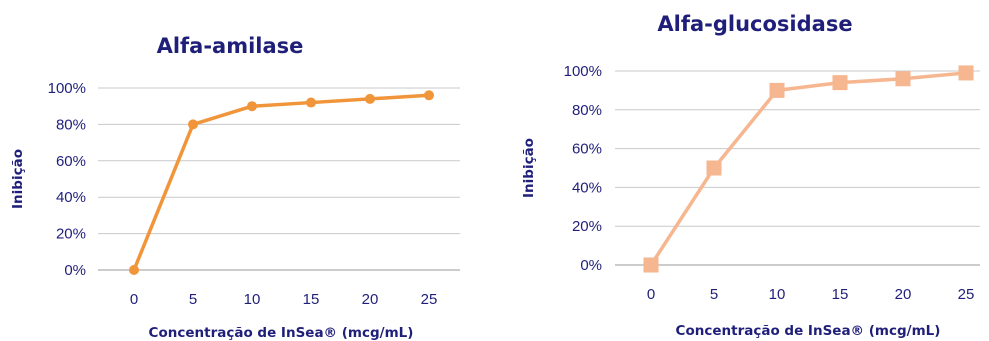 This screenshot has width=989, height=341. What do you see at coordinates (230, 46) in the screenshot?
I see `chart-title: Alfa-amilase` at bounding box center [230, 46].